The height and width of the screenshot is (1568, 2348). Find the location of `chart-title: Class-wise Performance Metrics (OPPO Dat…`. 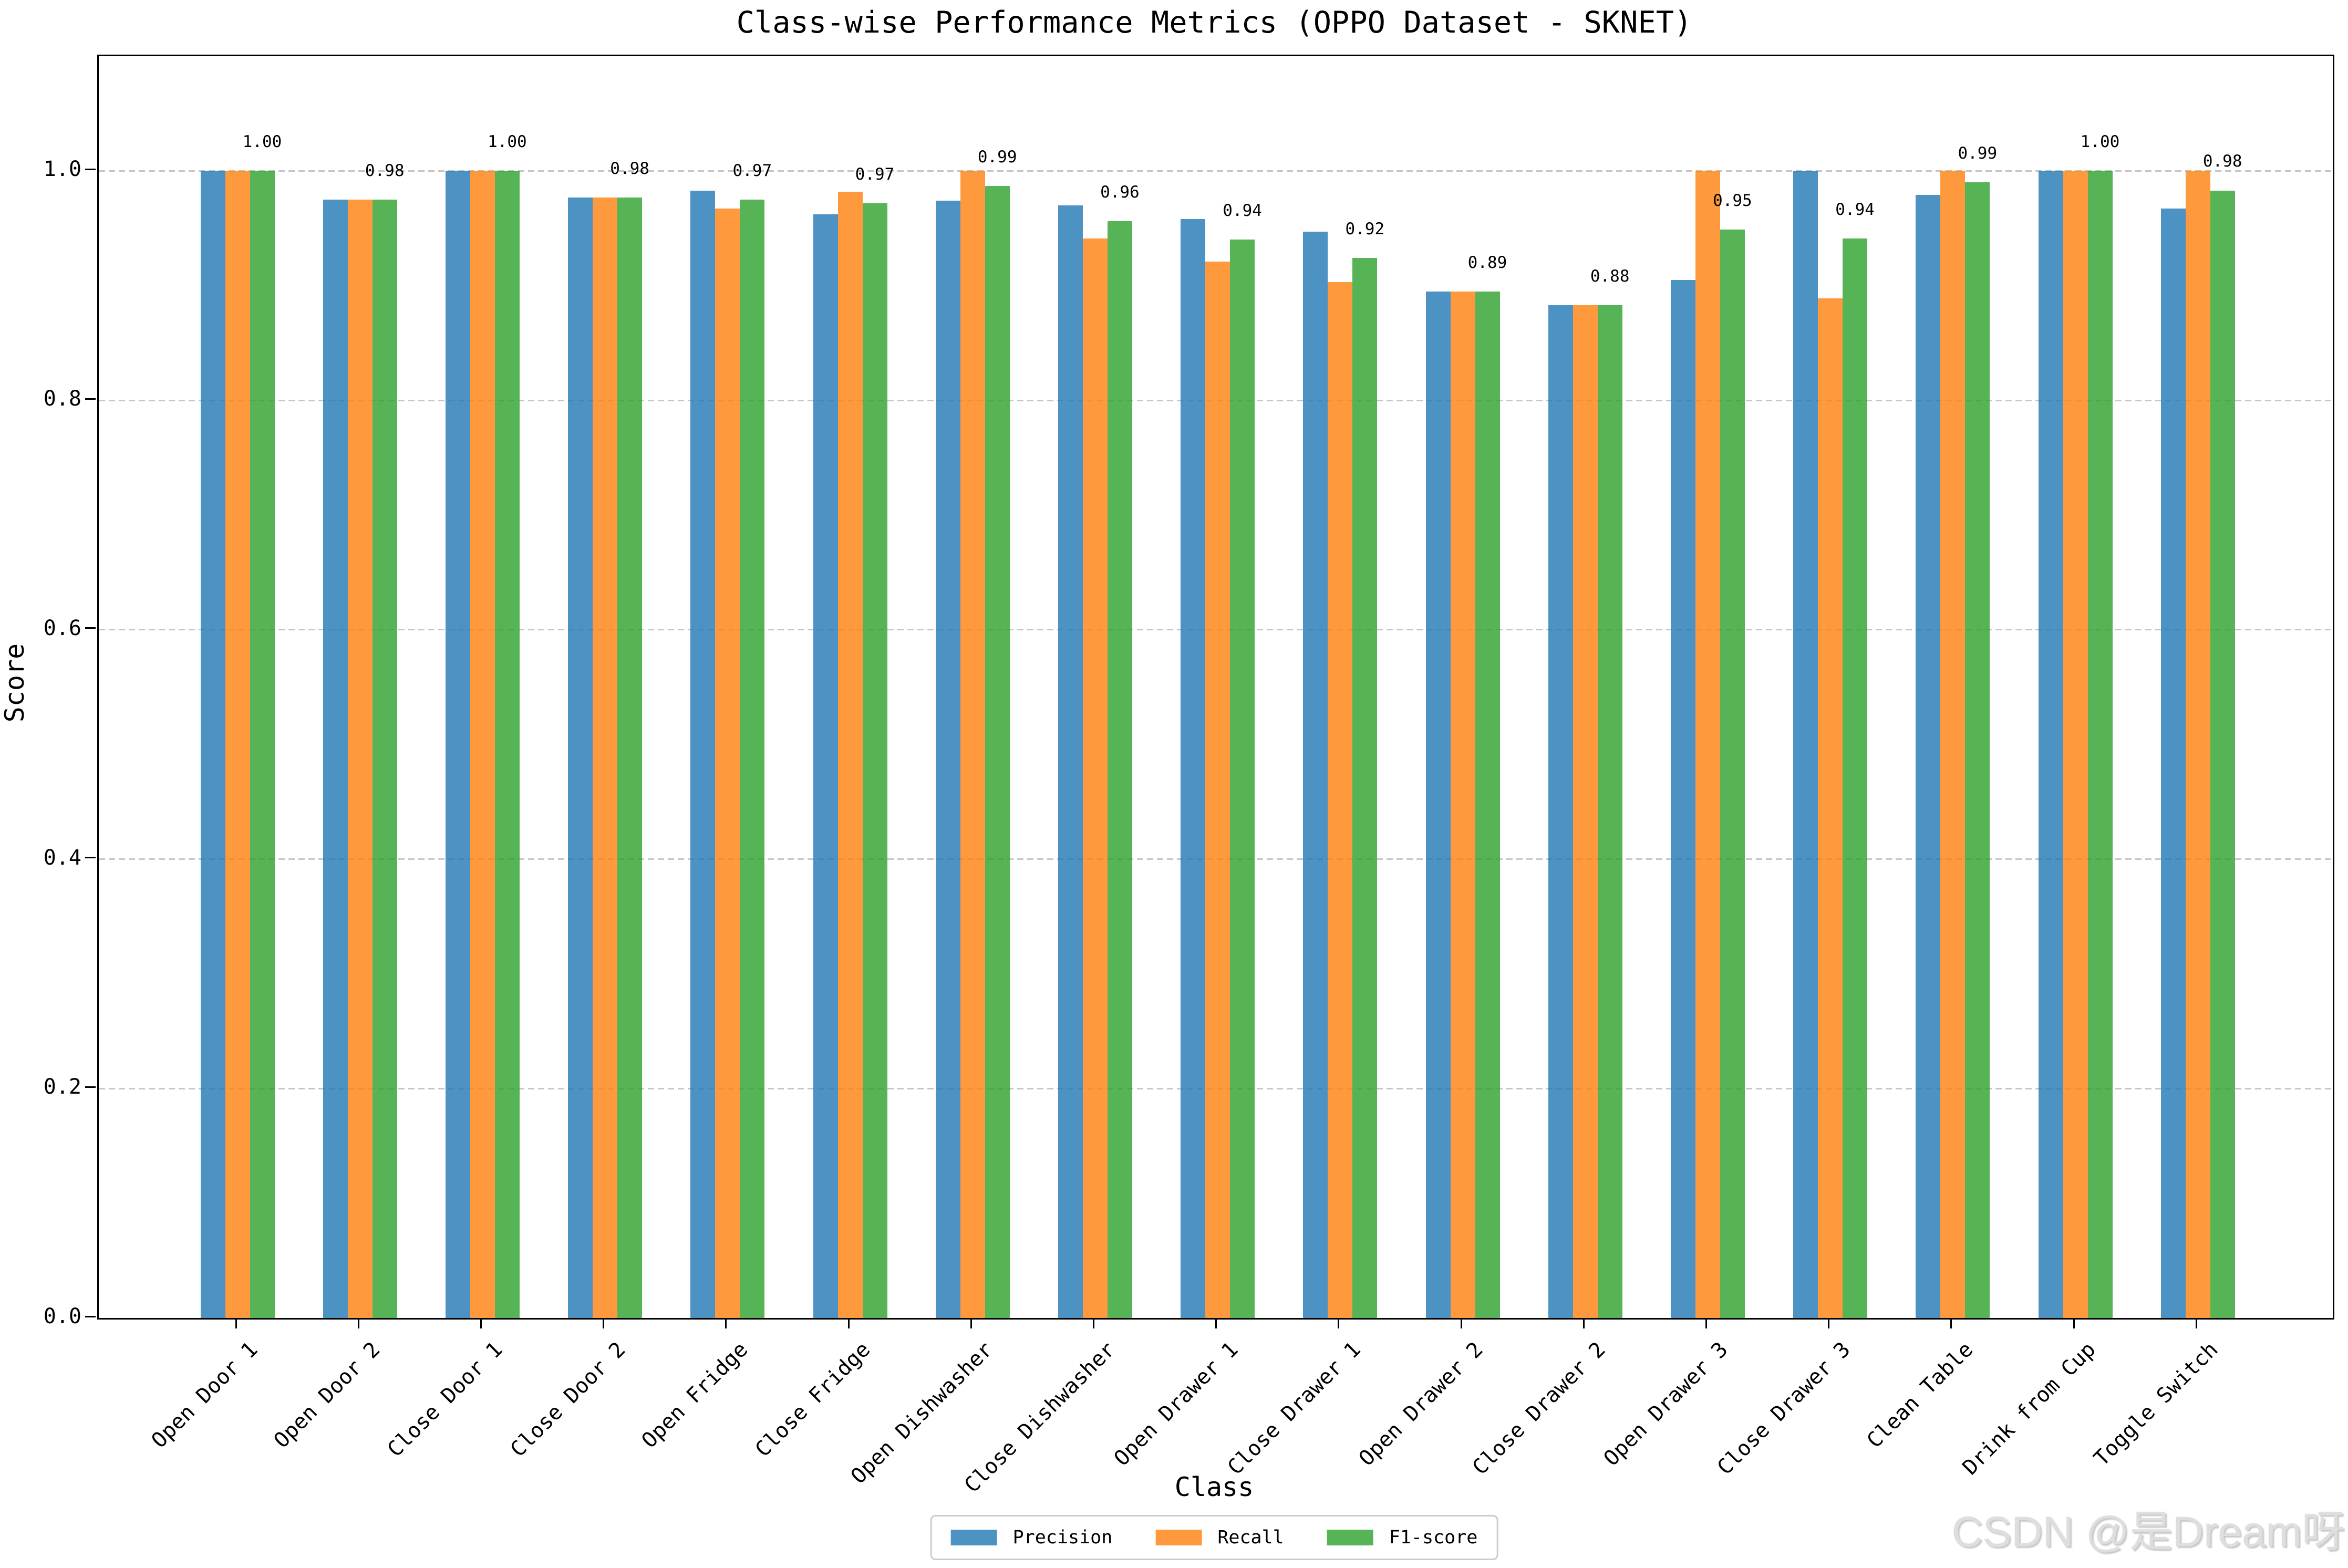

chart-title: Class-wise Performance Metrics (OPPO Dat… is located at coordinates (1214, 22).